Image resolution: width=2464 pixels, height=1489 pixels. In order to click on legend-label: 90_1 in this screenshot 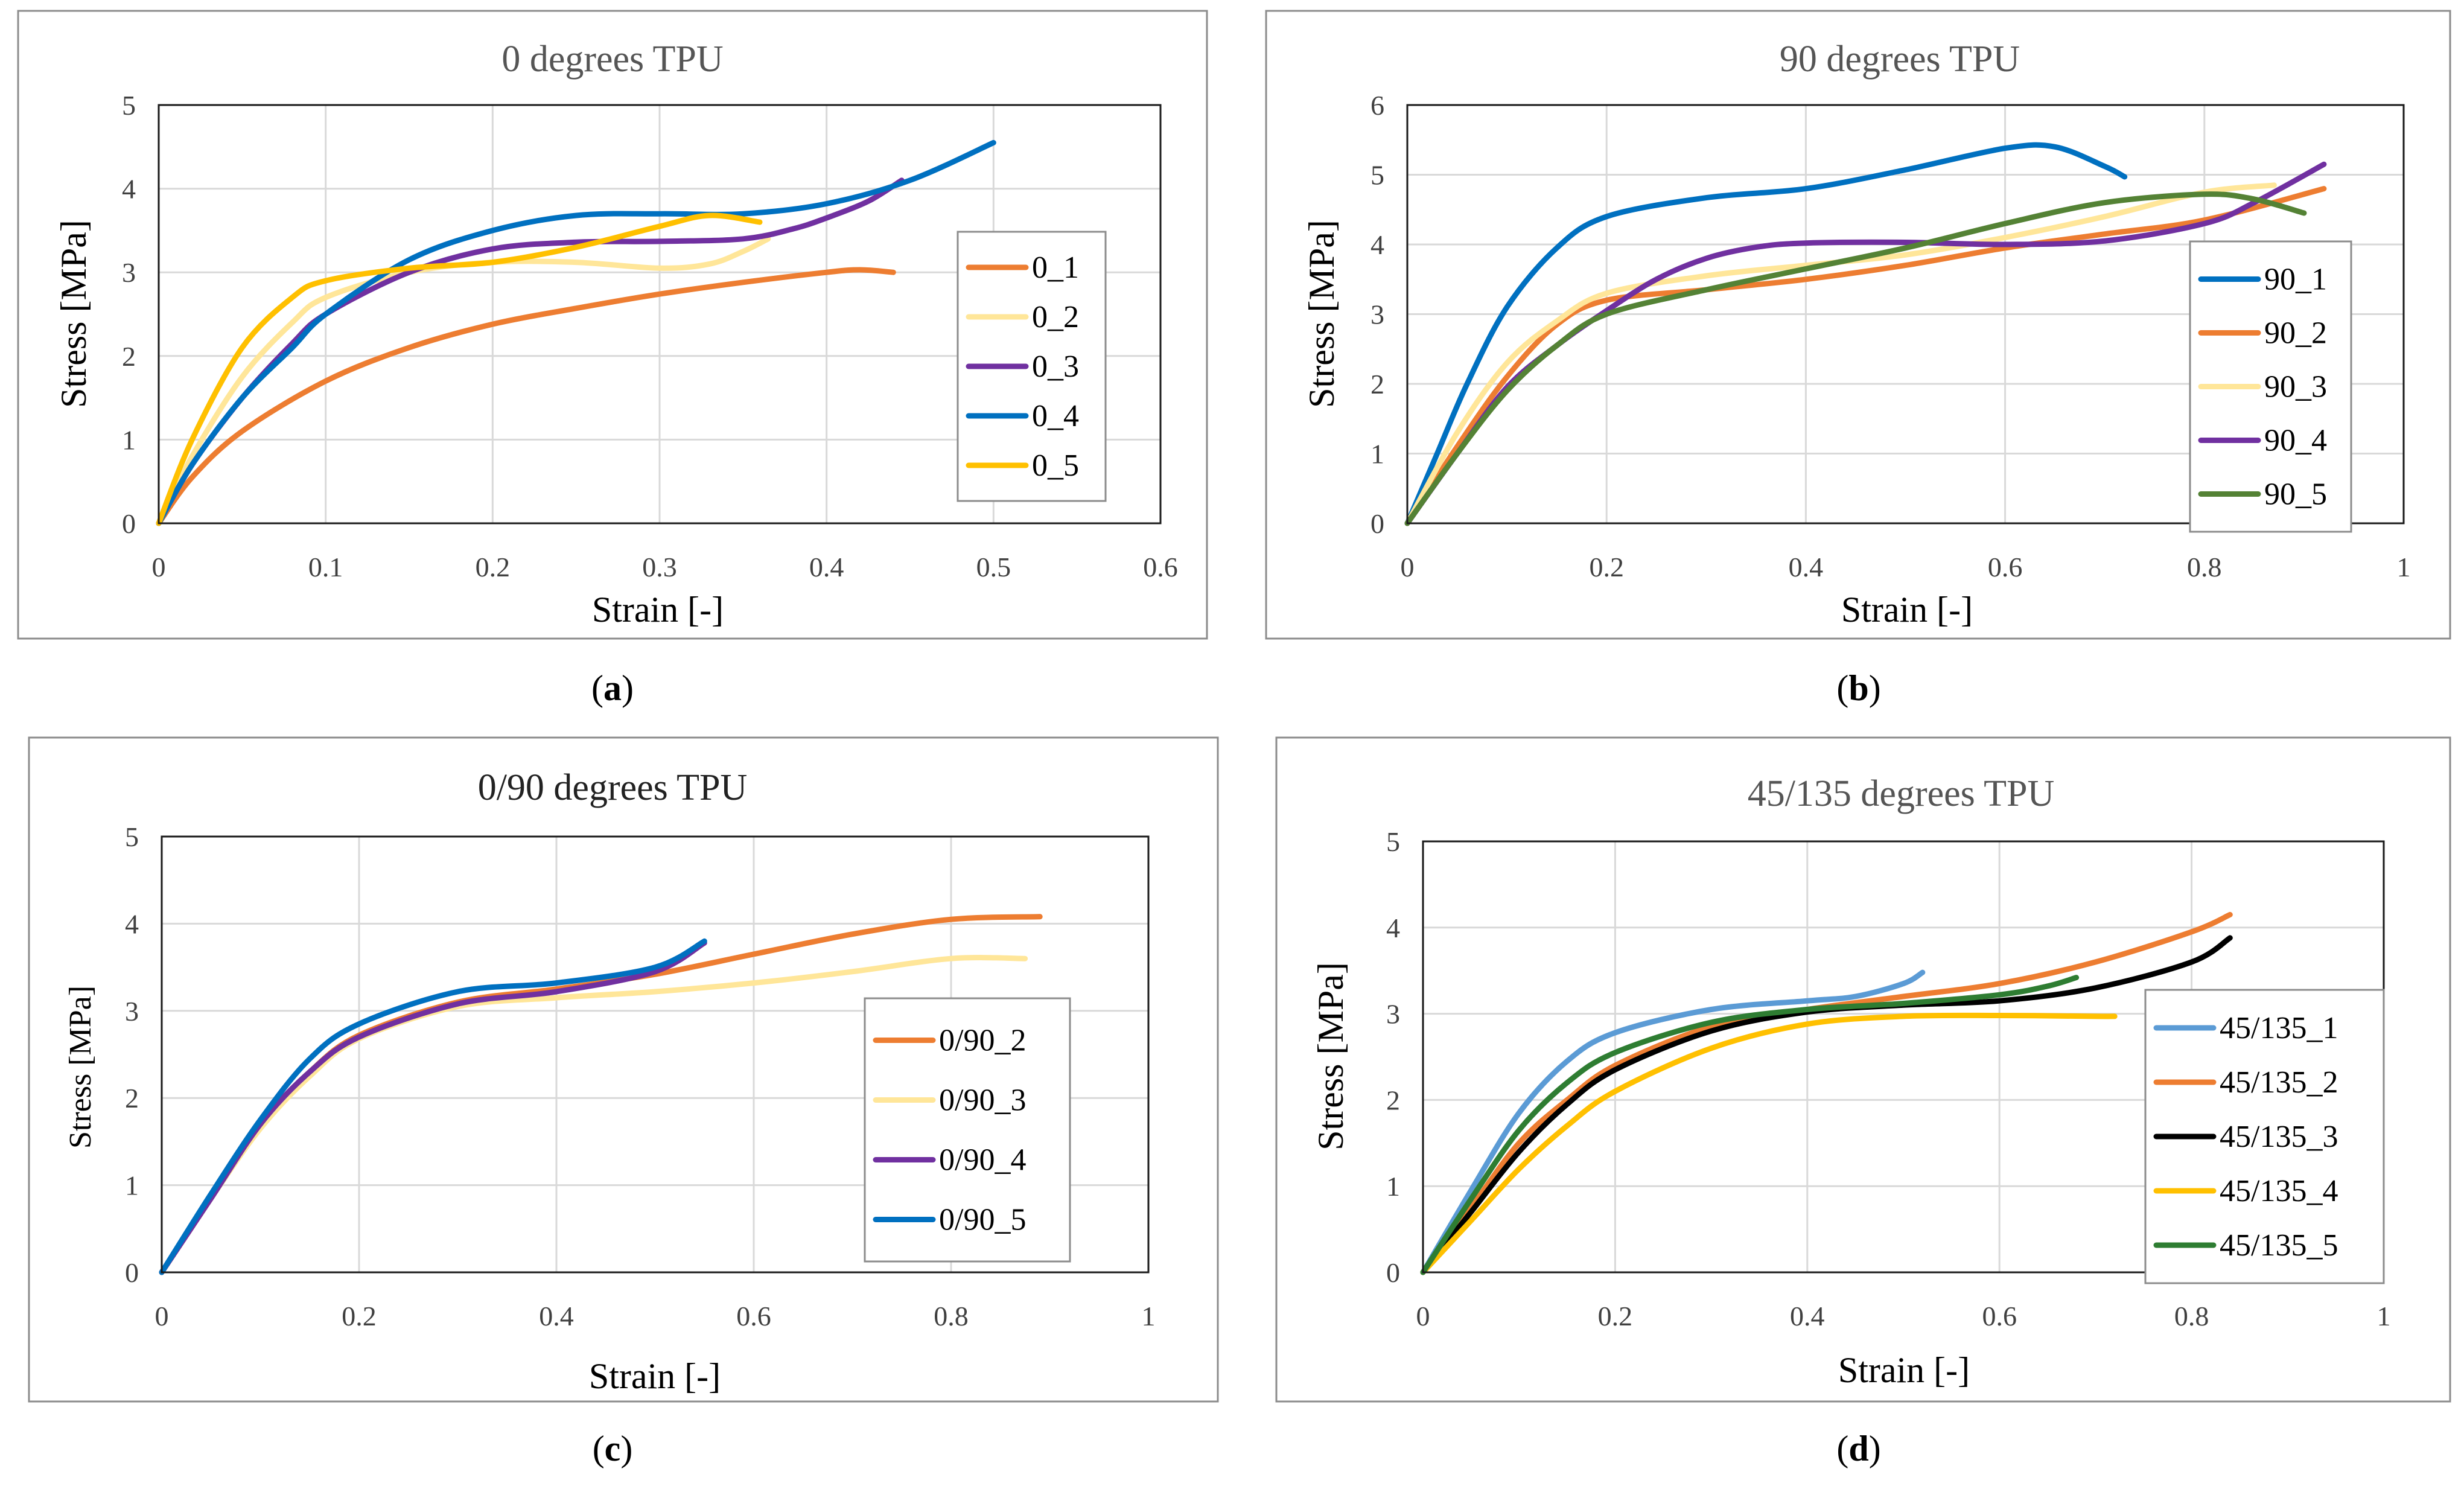, I will do `click(2295, 280)`.